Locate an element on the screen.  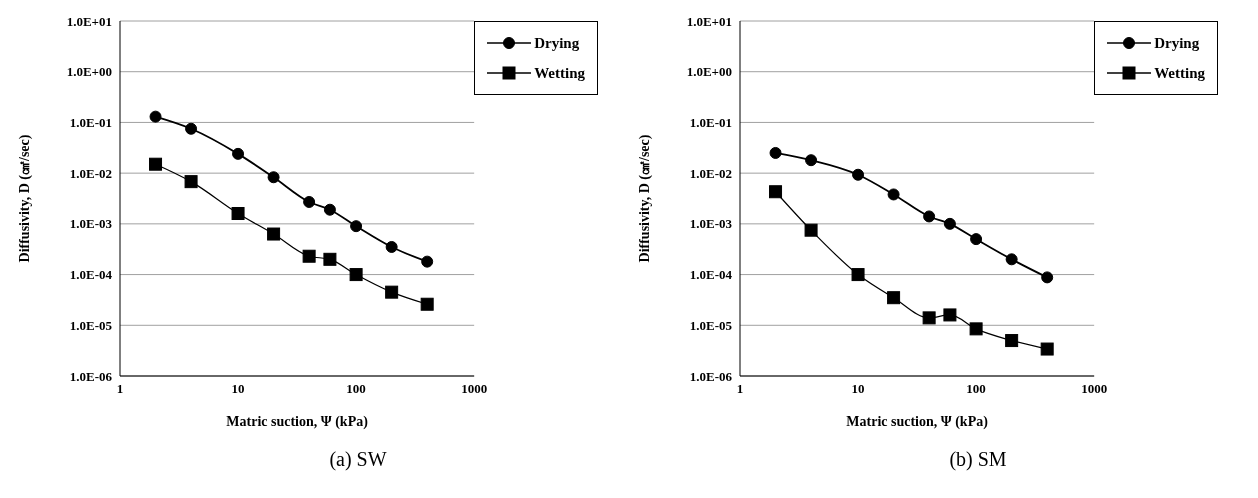
text: (b) SM is located at coordinates (978, 459).